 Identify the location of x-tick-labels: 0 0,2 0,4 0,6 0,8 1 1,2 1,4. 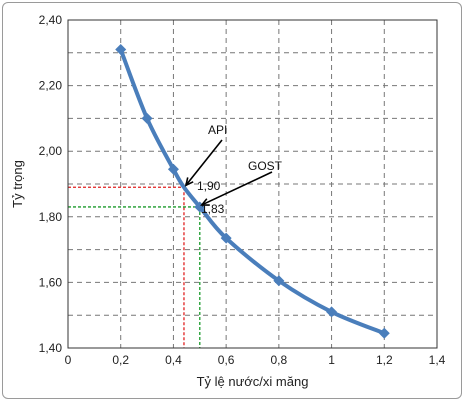
(255, 360).